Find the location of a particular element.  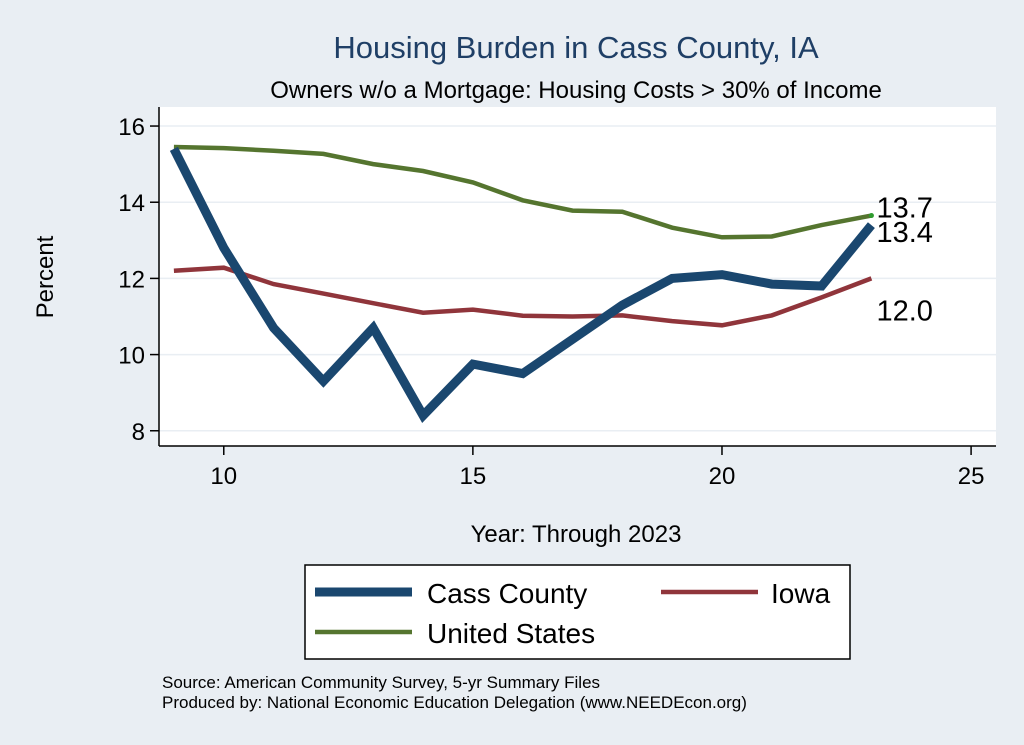

y-axis-label: Percent is located at coordinates (45, 276).